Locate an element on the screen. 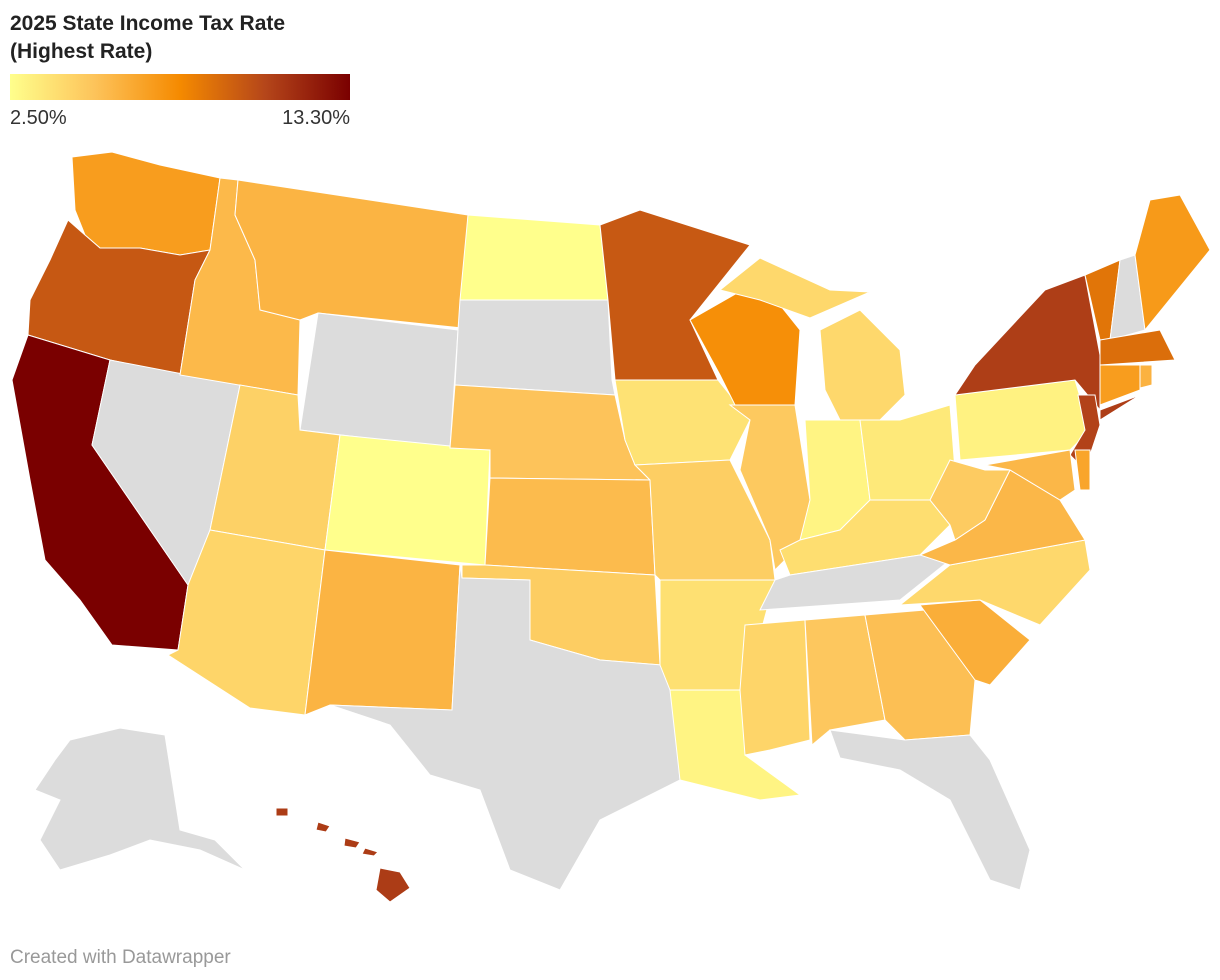 Image resolution: width=1220 pixels, height=980 pixels. legend-max: 13.30% is located at coordinates (316, 118).